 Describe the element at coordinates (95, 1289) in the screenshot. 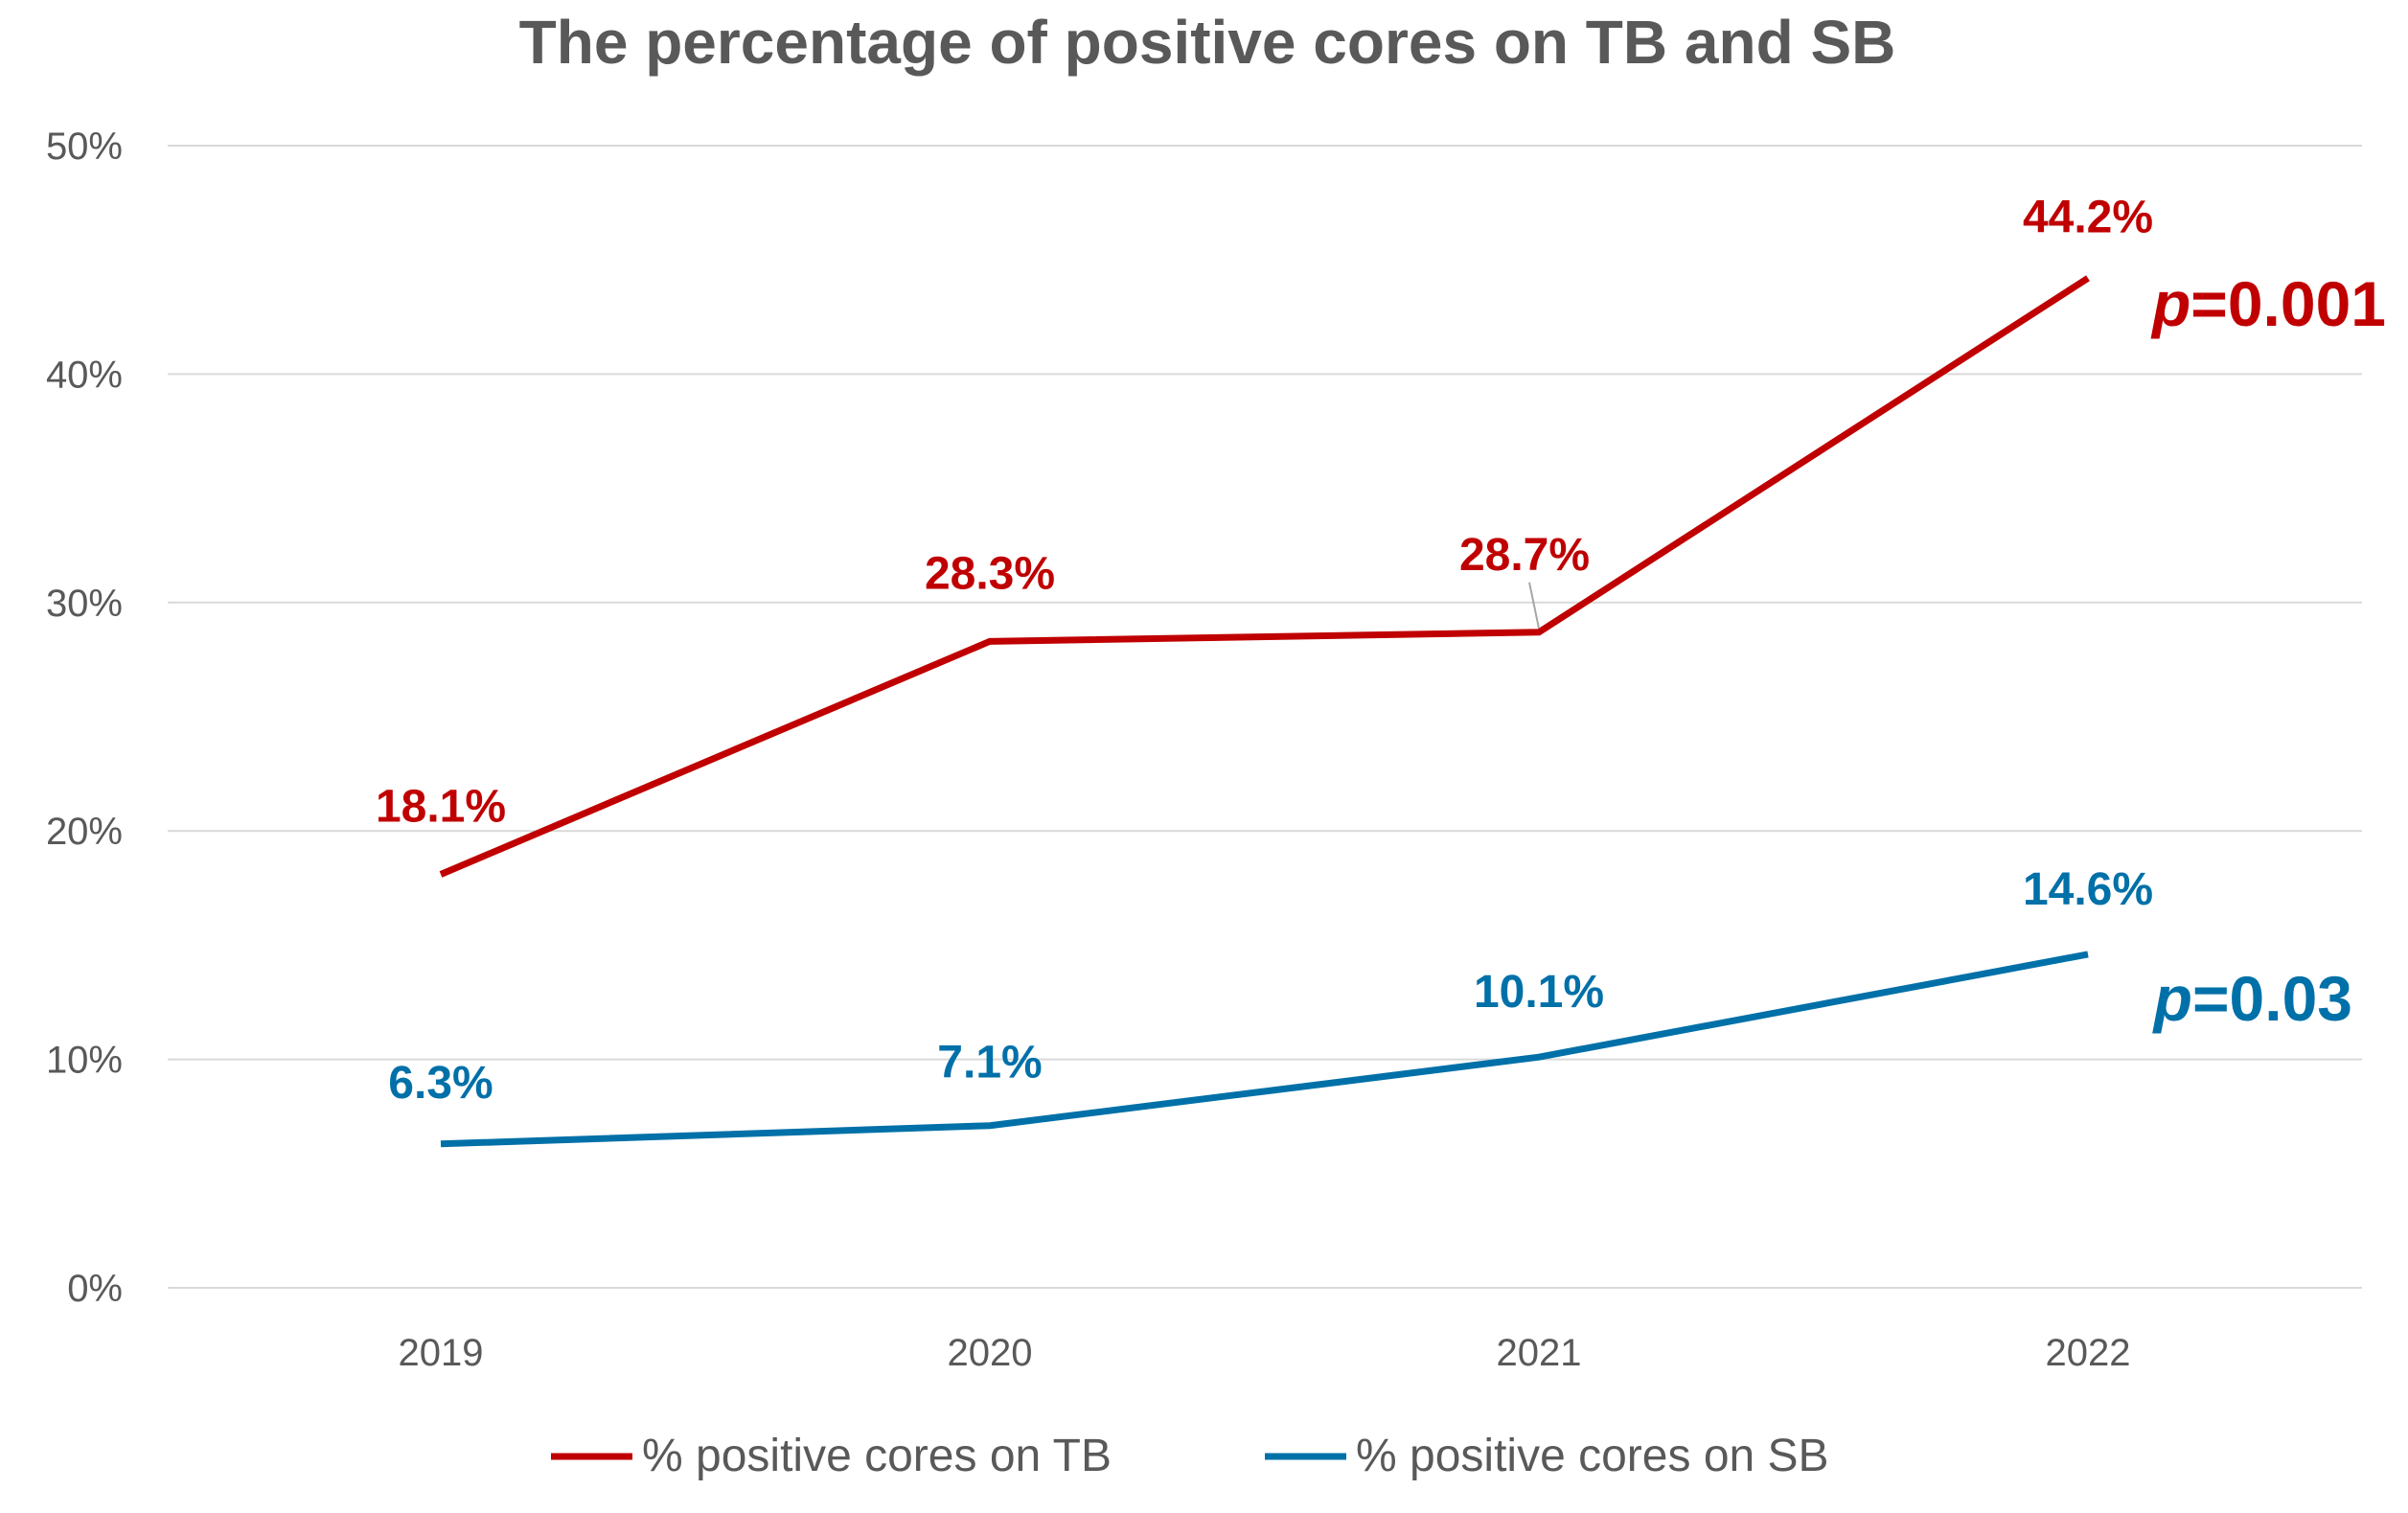

I see `y-tick-label: 0%` at that location.